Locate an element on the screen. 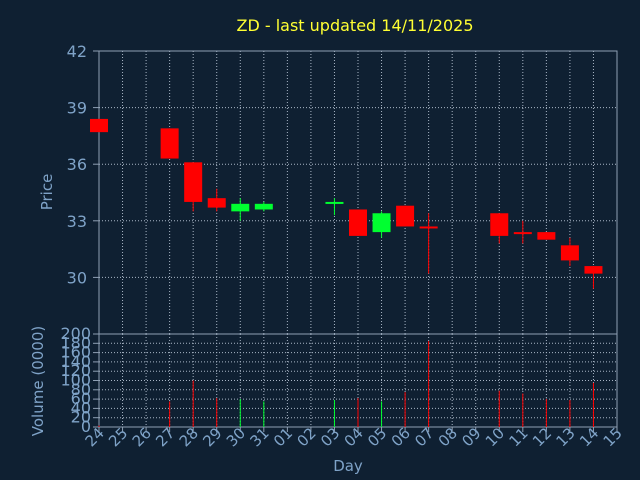 The width and height of the screenshot is (640, 480). x-tick-label: 28 is located at coordinates (189, 437).